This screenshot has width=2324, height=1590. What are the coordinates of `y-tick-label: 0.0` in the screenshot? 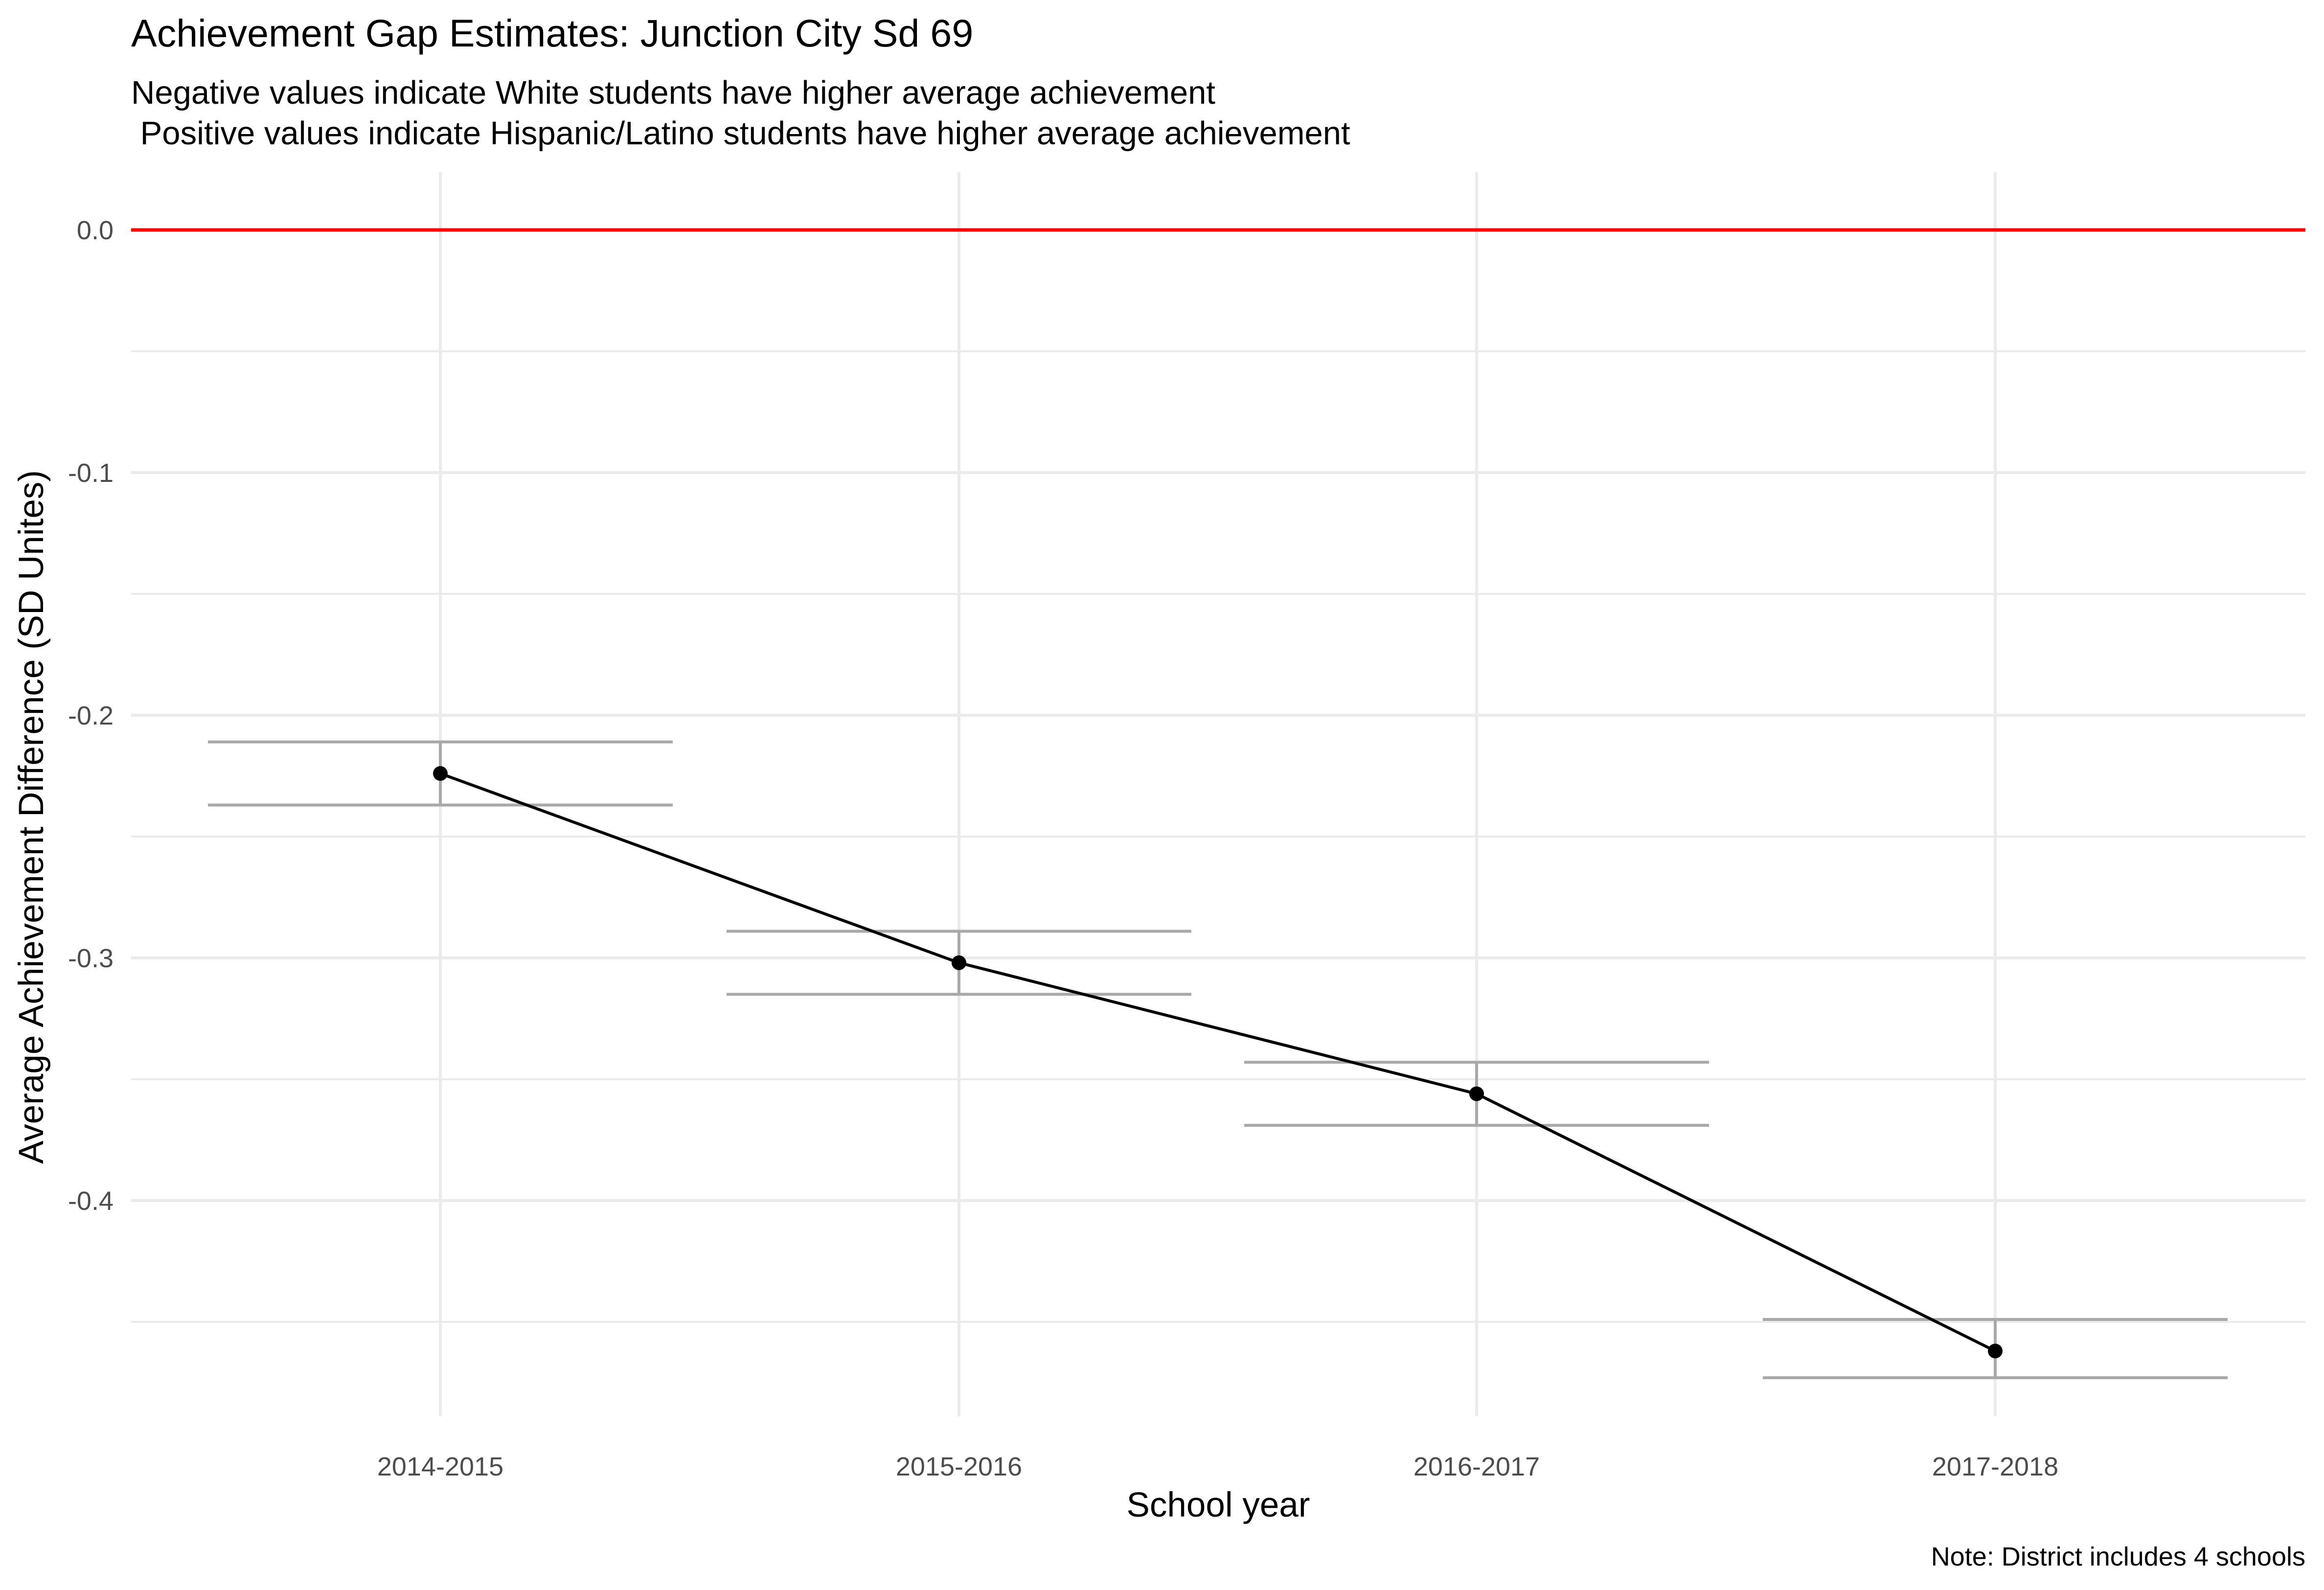 It's located at (96, 231).